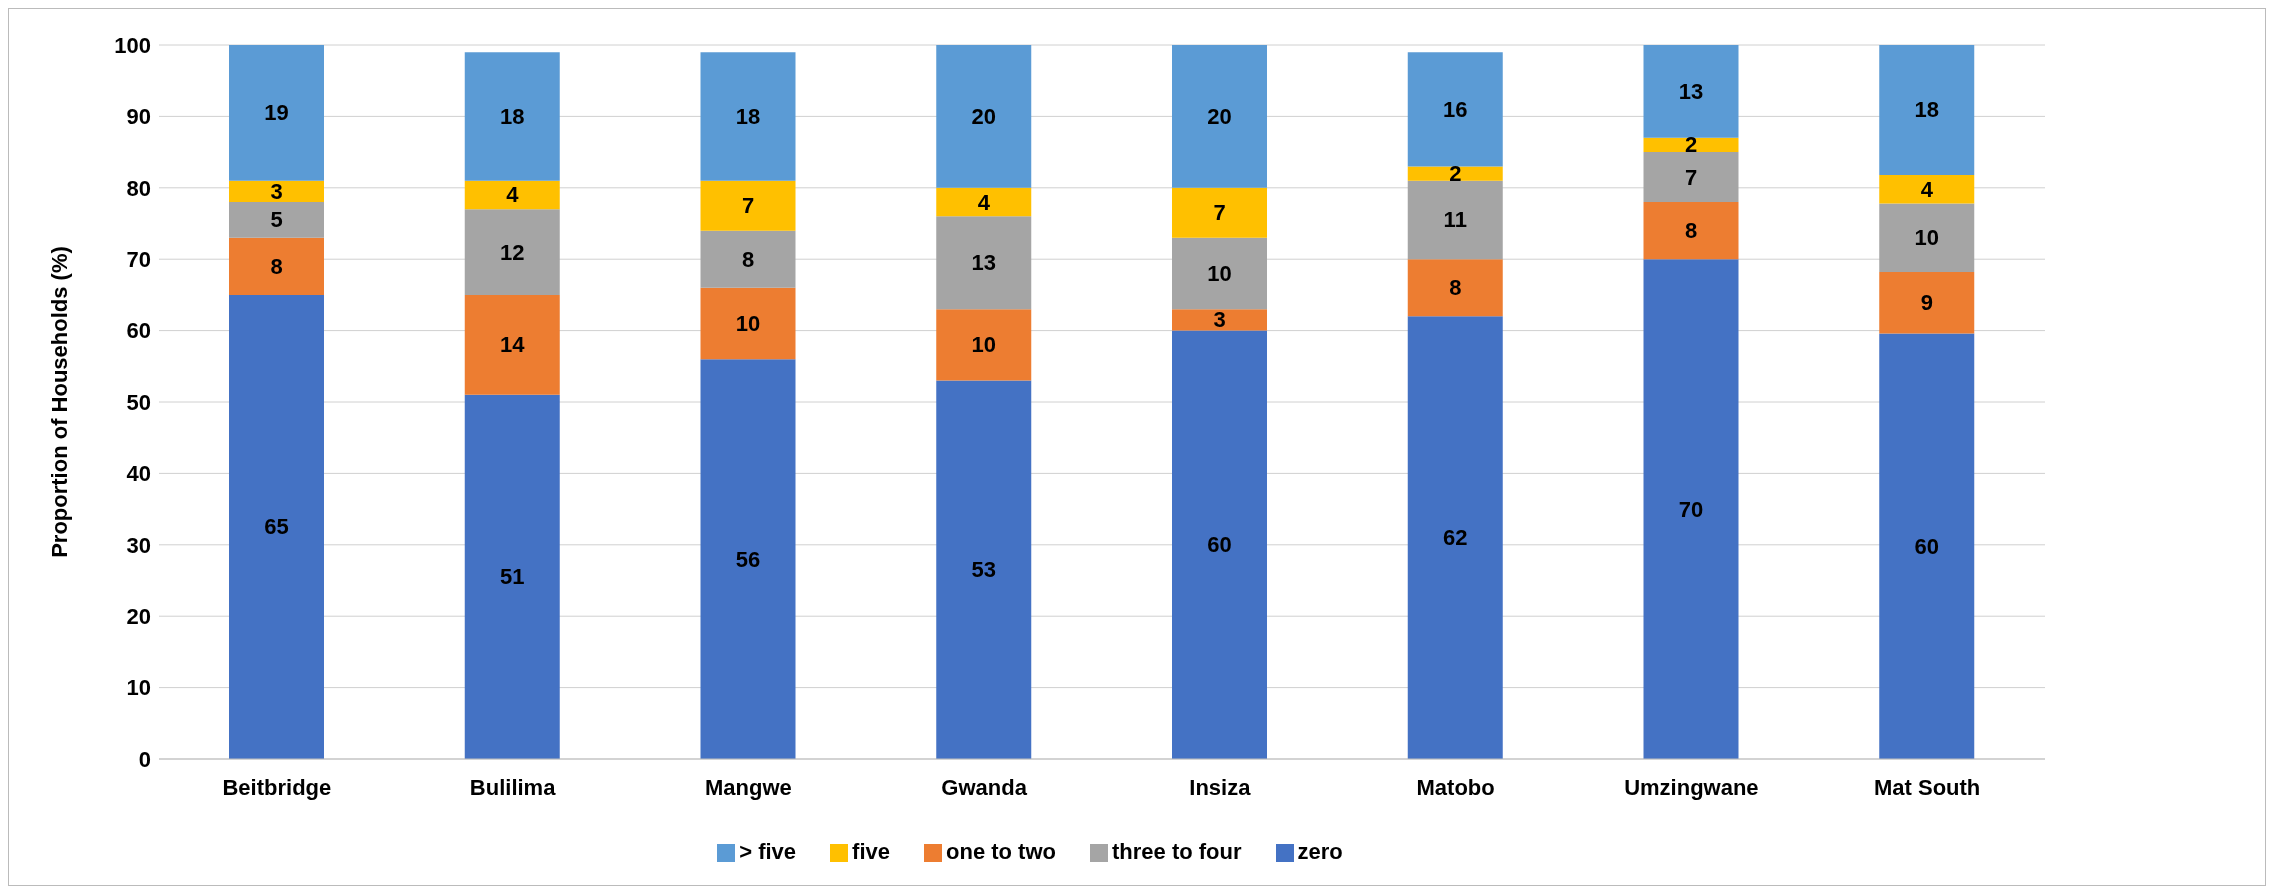 This screenshot has height=894, width=2274. I want to click on data-label: 5, so click(276, 220).